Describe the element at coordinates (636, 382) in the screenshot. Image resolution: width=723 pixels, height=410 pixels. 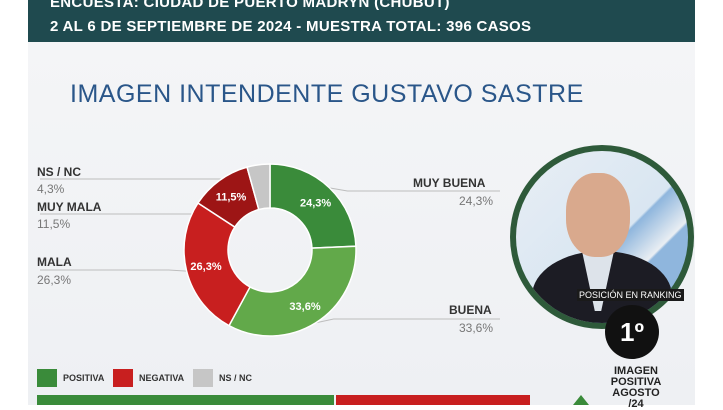
I see `ranking-line2: POSITIVA` at that location.